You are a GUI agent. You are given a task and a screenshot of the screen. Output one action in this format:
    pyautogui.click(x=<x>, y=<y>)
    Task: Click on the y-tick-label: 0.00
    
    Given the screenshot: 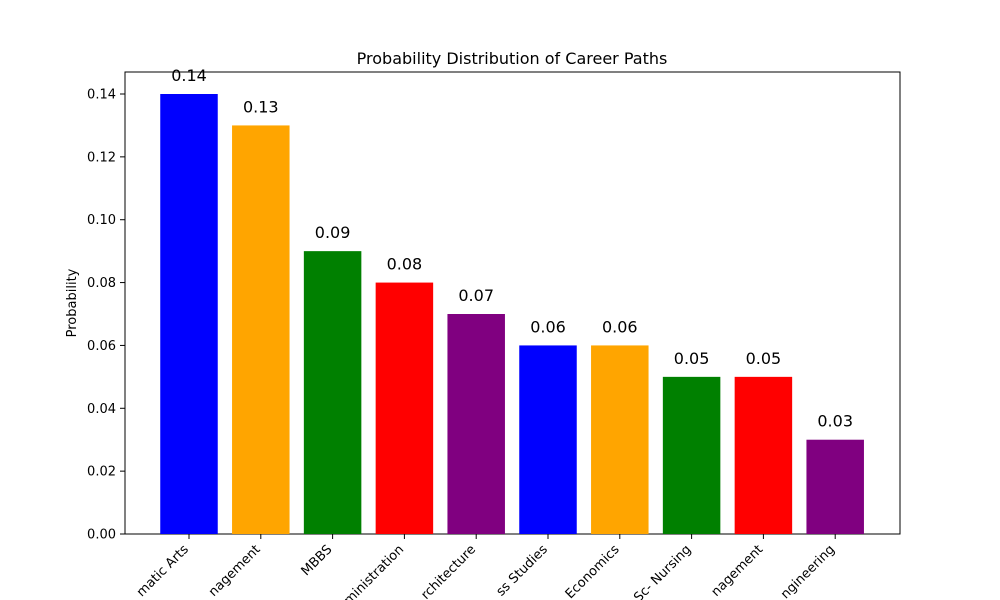 What is the action you would take?
    pyautogui.click(x=101, y=535)
    